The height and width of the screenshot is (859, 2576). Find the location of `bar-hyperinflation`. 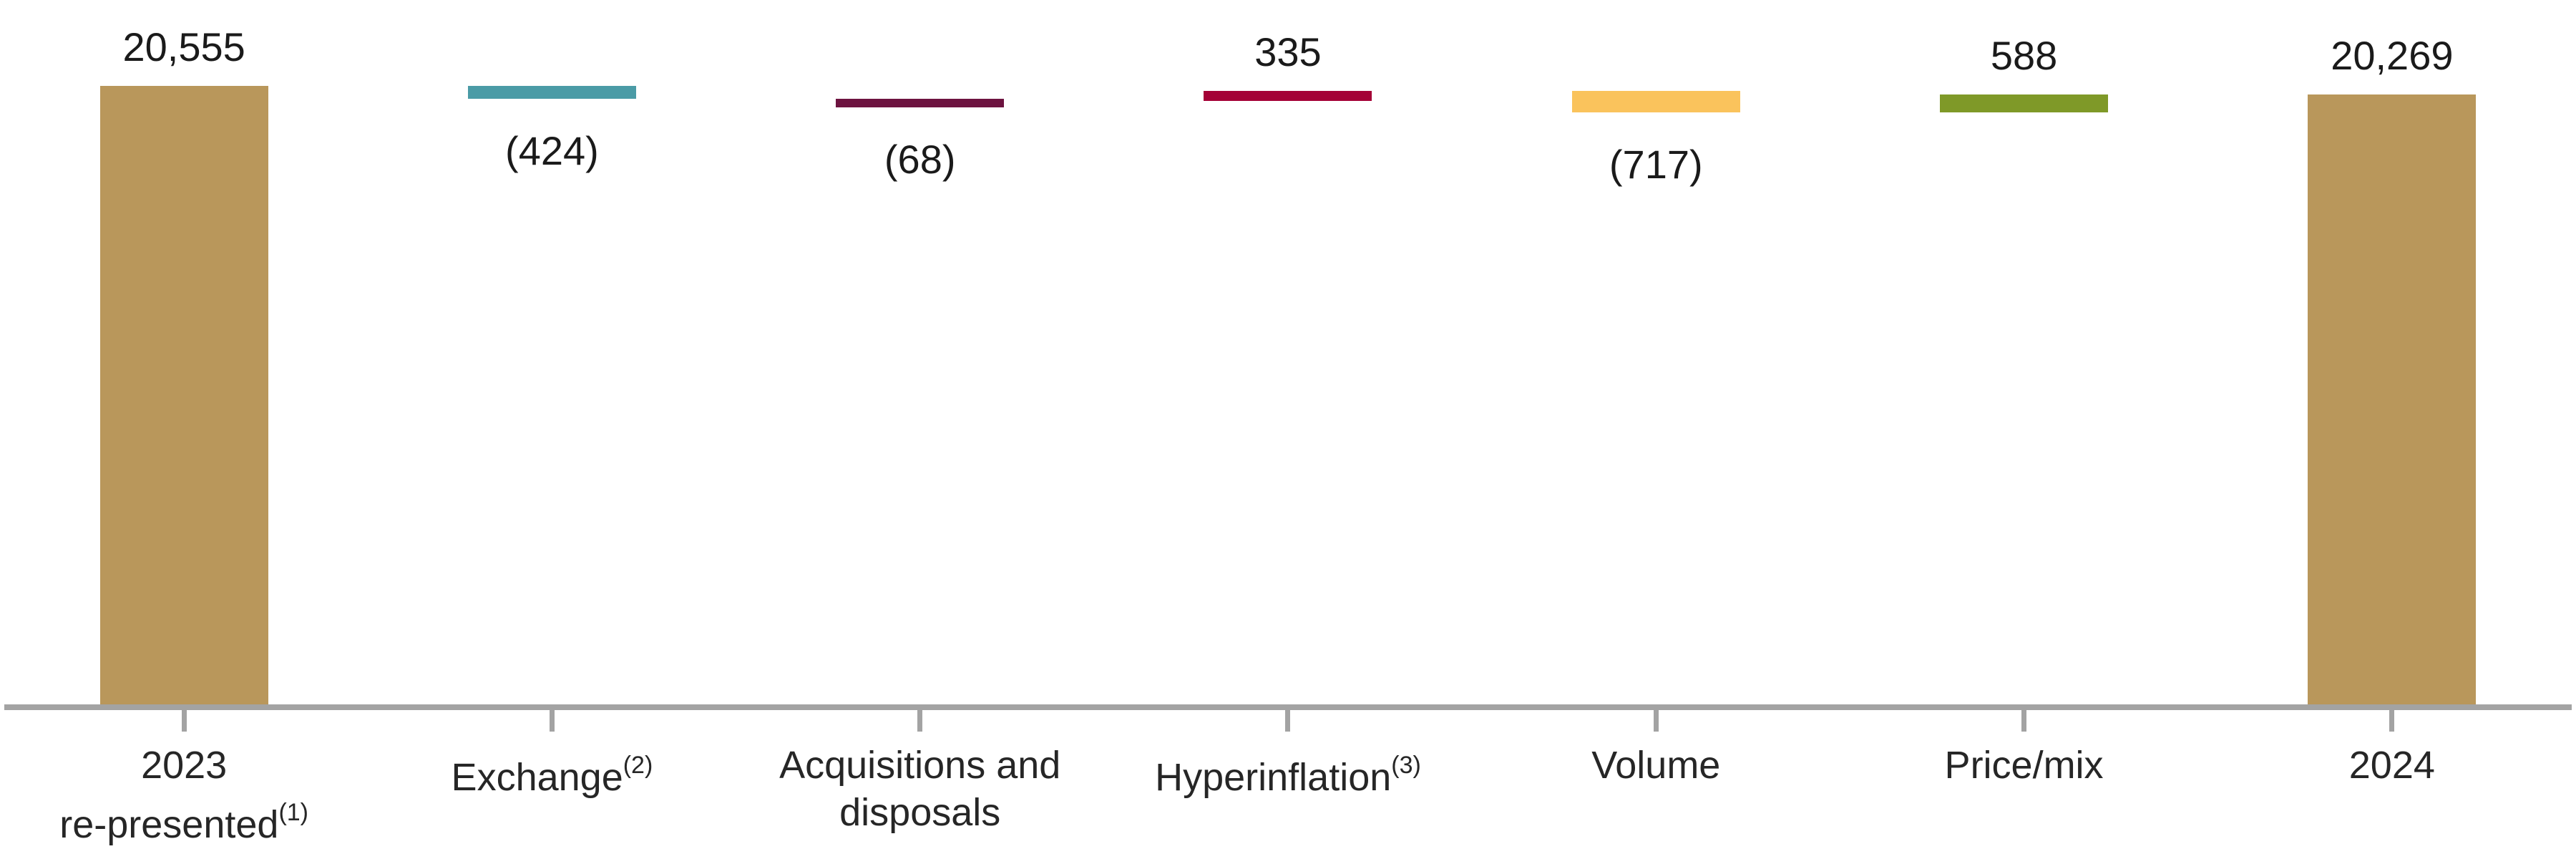

bar-hyperinflation is located at coordinates (1288, 95).